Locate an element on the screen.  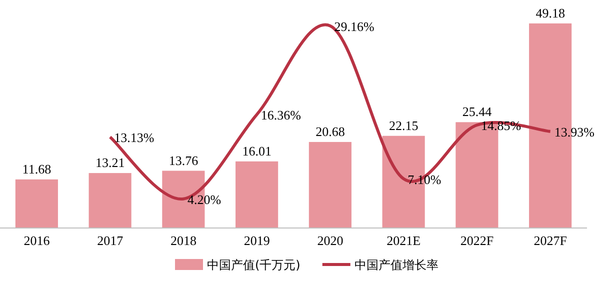
x-tick-label: 2020 is located at coordinates (330, 240).